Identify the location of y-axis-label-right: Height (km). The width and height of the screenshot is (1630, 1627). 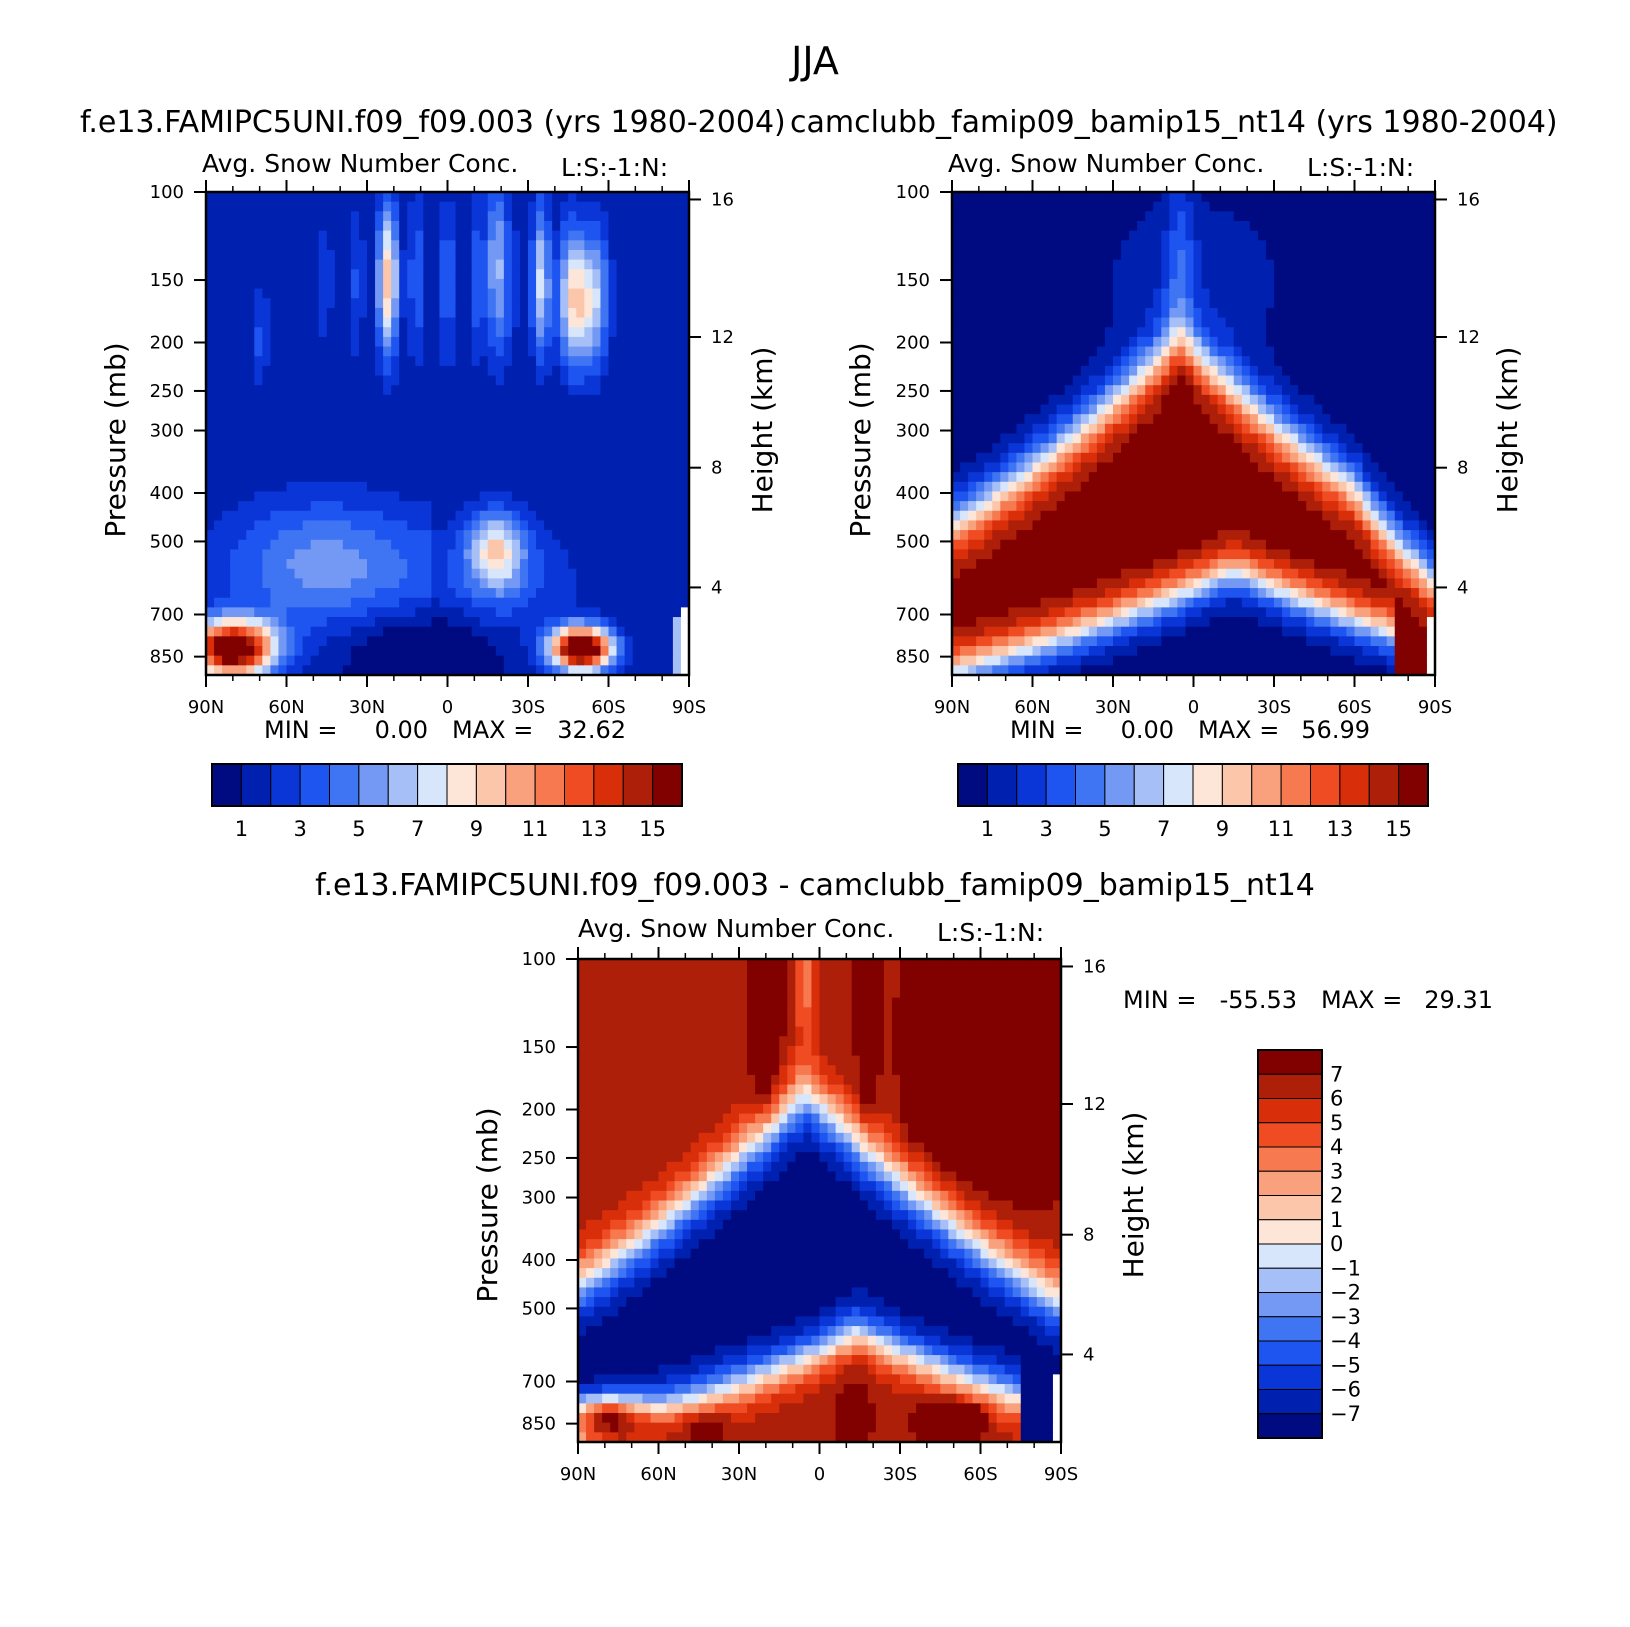
(1507, 430).